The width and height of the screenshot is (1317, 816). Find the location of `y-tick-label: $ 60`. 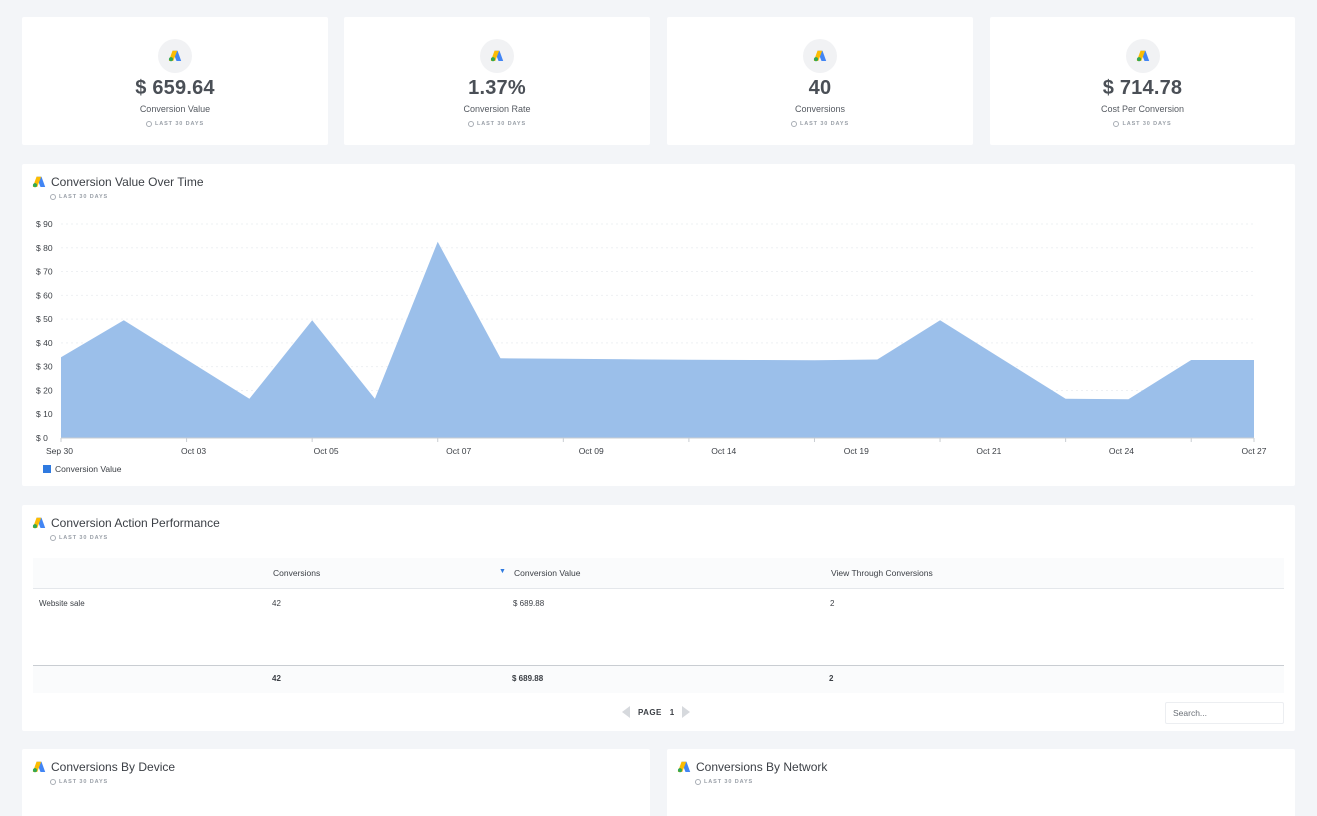

y-tick-label: $ 60 is located at coordinates (44, 295).